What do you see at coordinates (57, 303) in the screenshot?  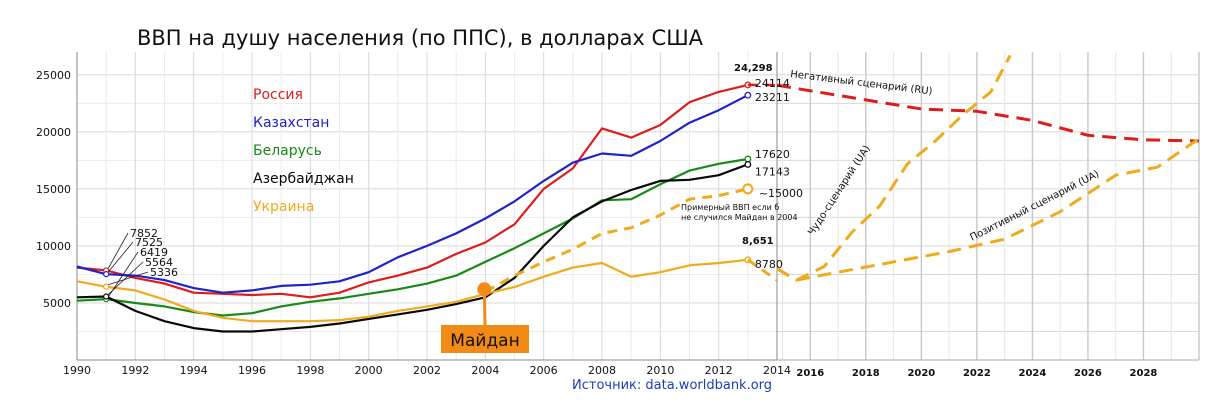 I see `y-tick-5000: 5000` at bounding box center [57, 303].